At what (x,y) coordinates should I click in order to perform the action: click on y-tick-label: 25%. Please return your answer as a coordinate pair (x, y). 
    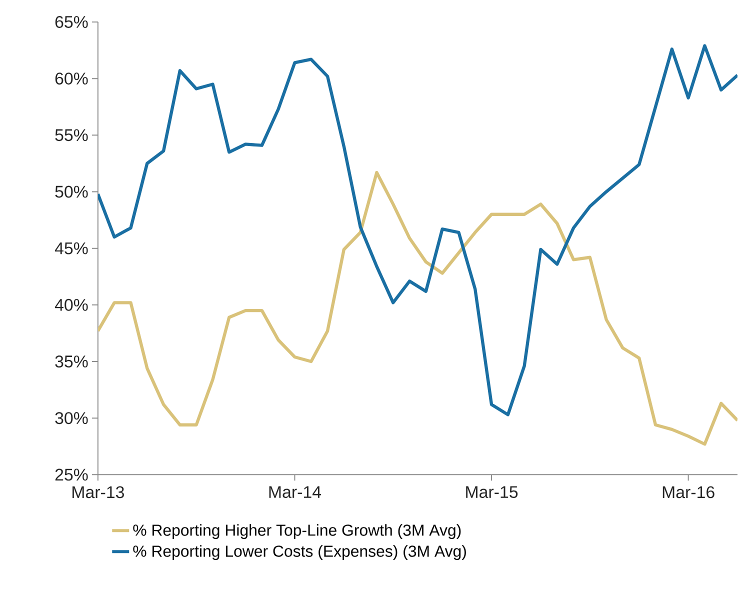
    Looking at the image, I should click on (71, 474).